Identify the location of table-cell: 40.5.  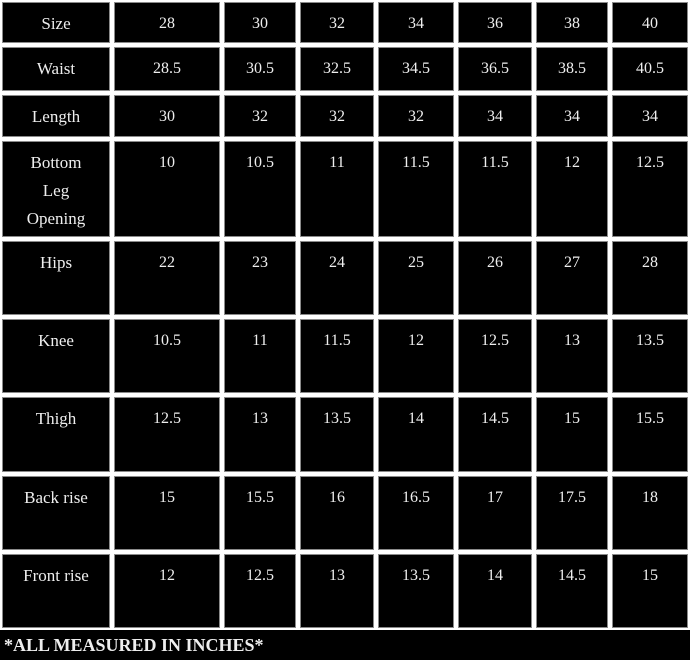
(650, 69).